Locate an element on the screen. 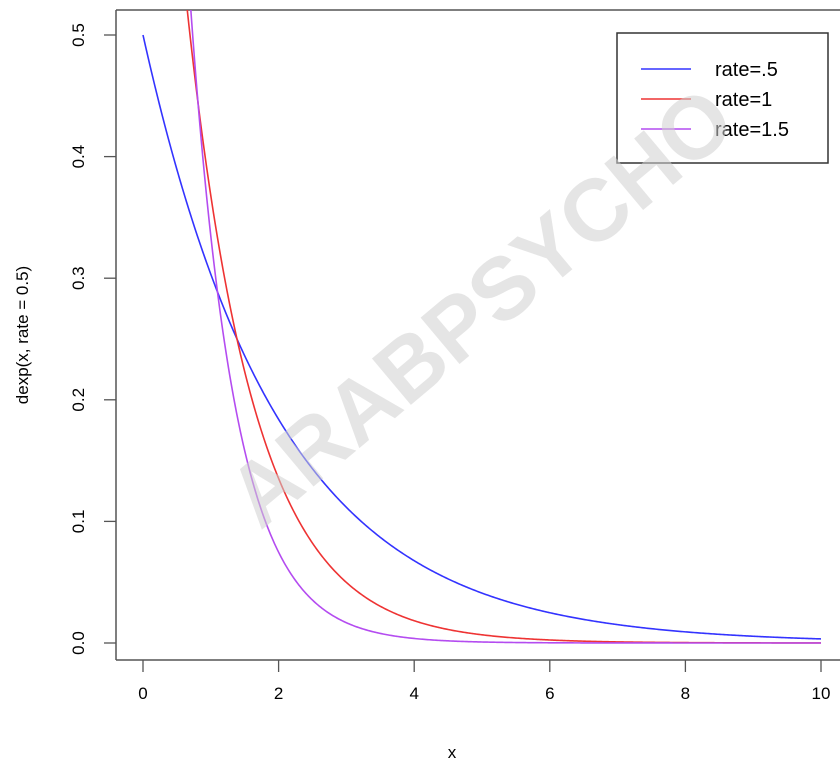  legend-label: rate=1 is located at coordinates (743, 100).